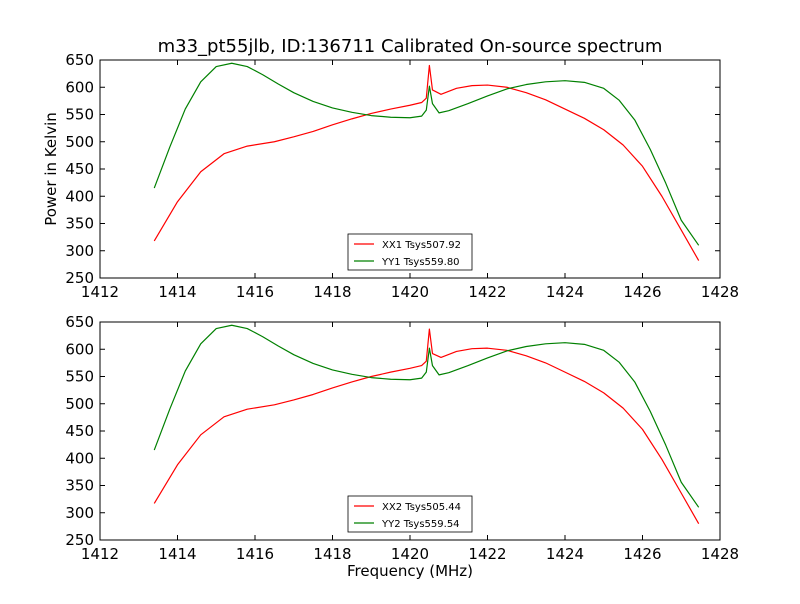  I want to click on legend: XX1 Tsys507.92 YY1 Tsys559.80, so click(410, 252).